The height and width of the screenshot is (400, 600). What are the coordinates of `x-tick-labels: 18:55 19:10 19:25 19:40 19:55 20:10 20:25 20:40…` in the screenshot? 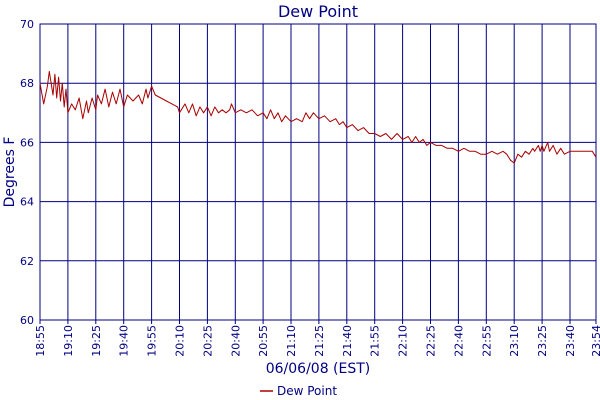 It's located at (317, 338).